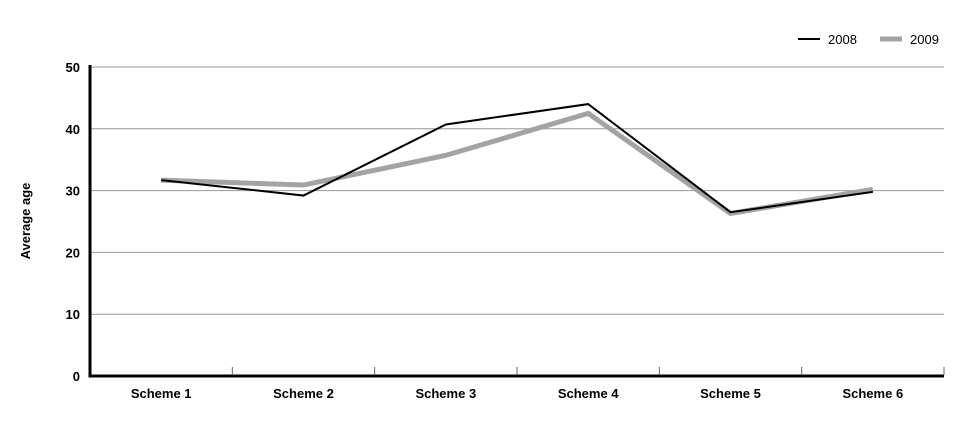 This screenshot has height=436, width=975. I want to click on y-tick-label: 40, so click(73, 129).